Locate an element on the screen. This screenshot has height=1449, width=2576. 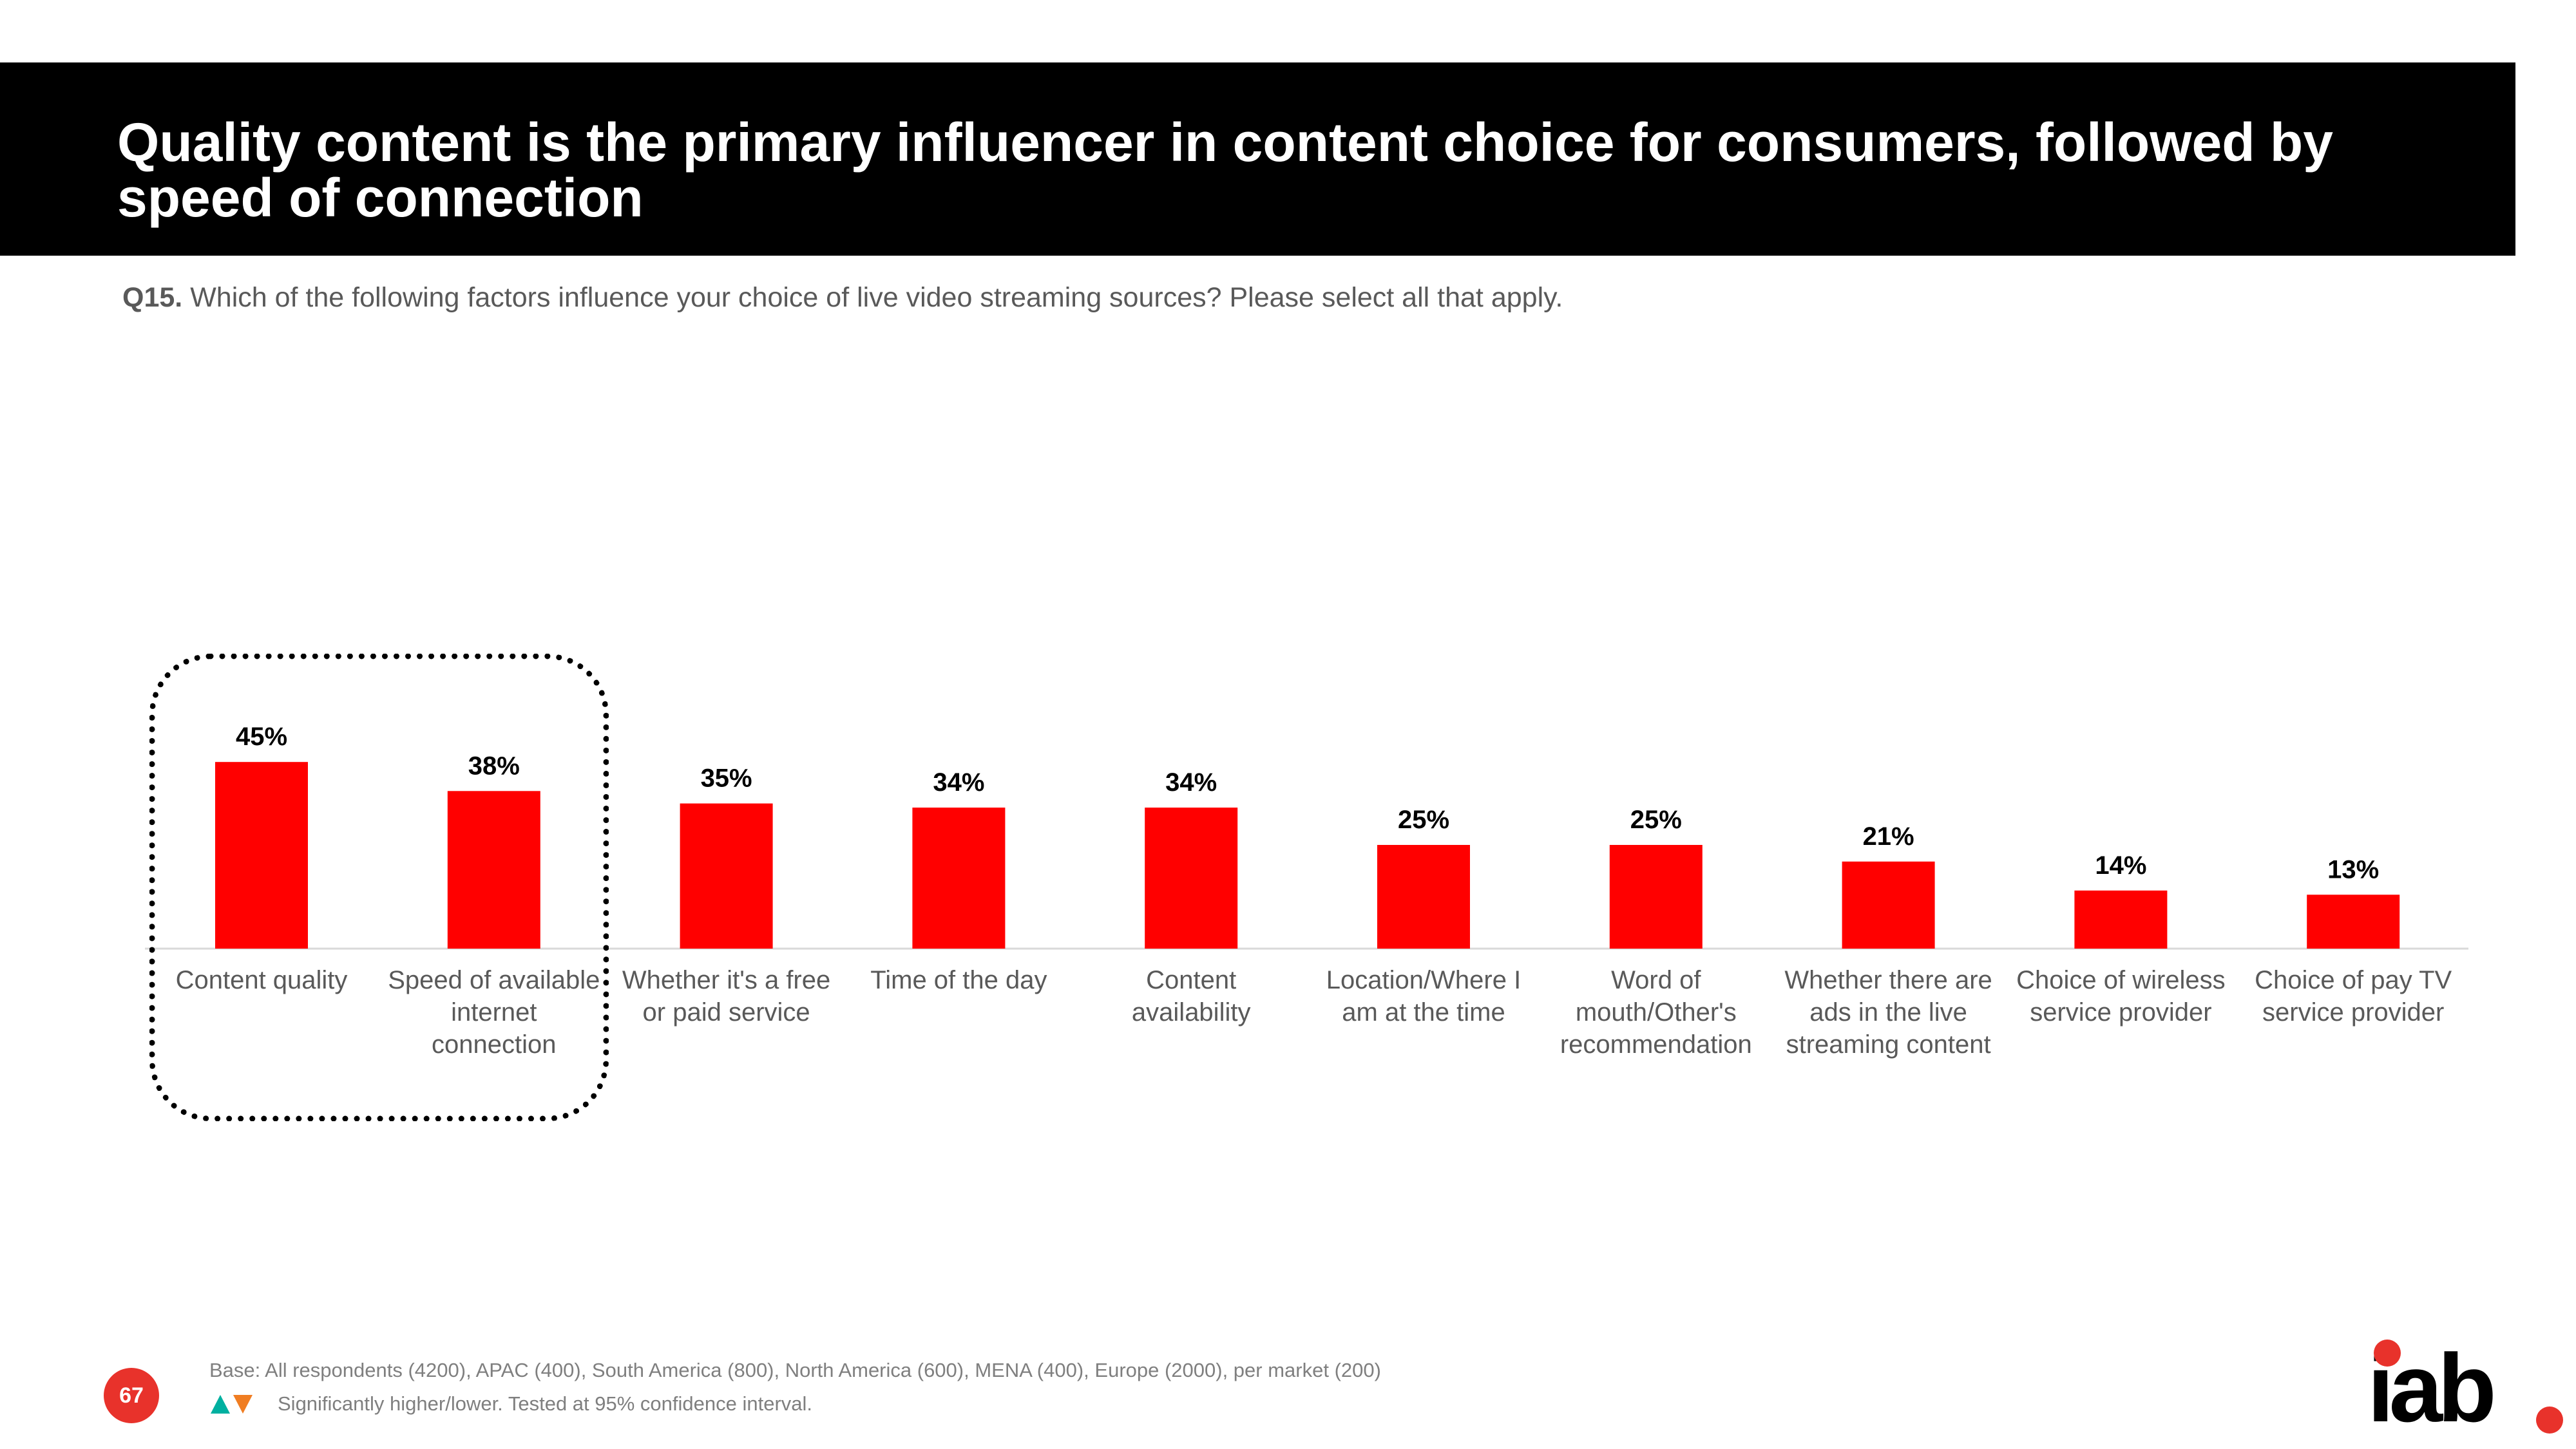
significance-icons is located at coordinates (232, 1405).